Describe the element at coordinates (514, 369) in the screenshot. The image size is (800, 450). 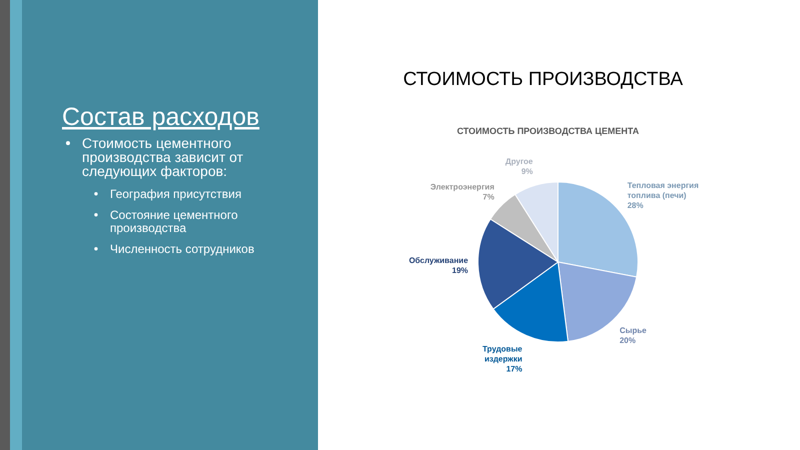
I see `data-label: 17%` at that location.